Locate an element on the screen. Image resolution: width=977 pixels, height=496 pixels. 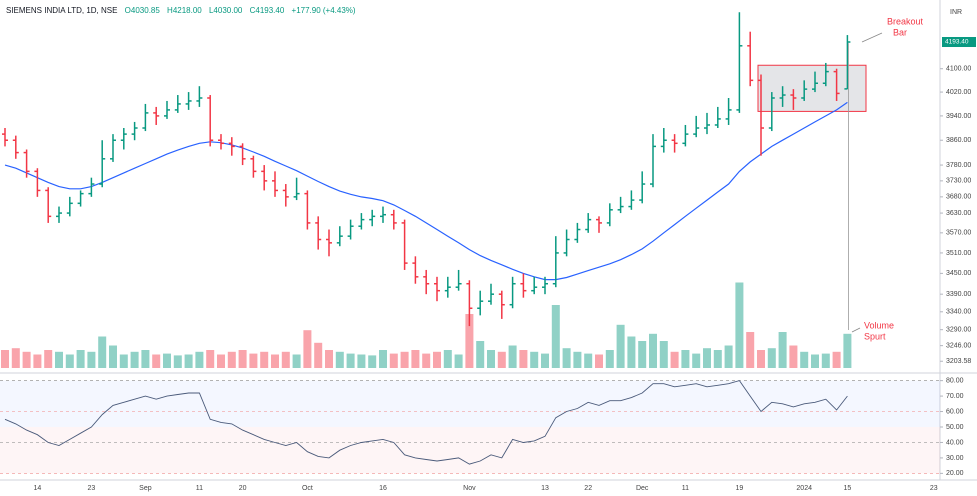
annotation-arrow is located at coordinates (856, 330).